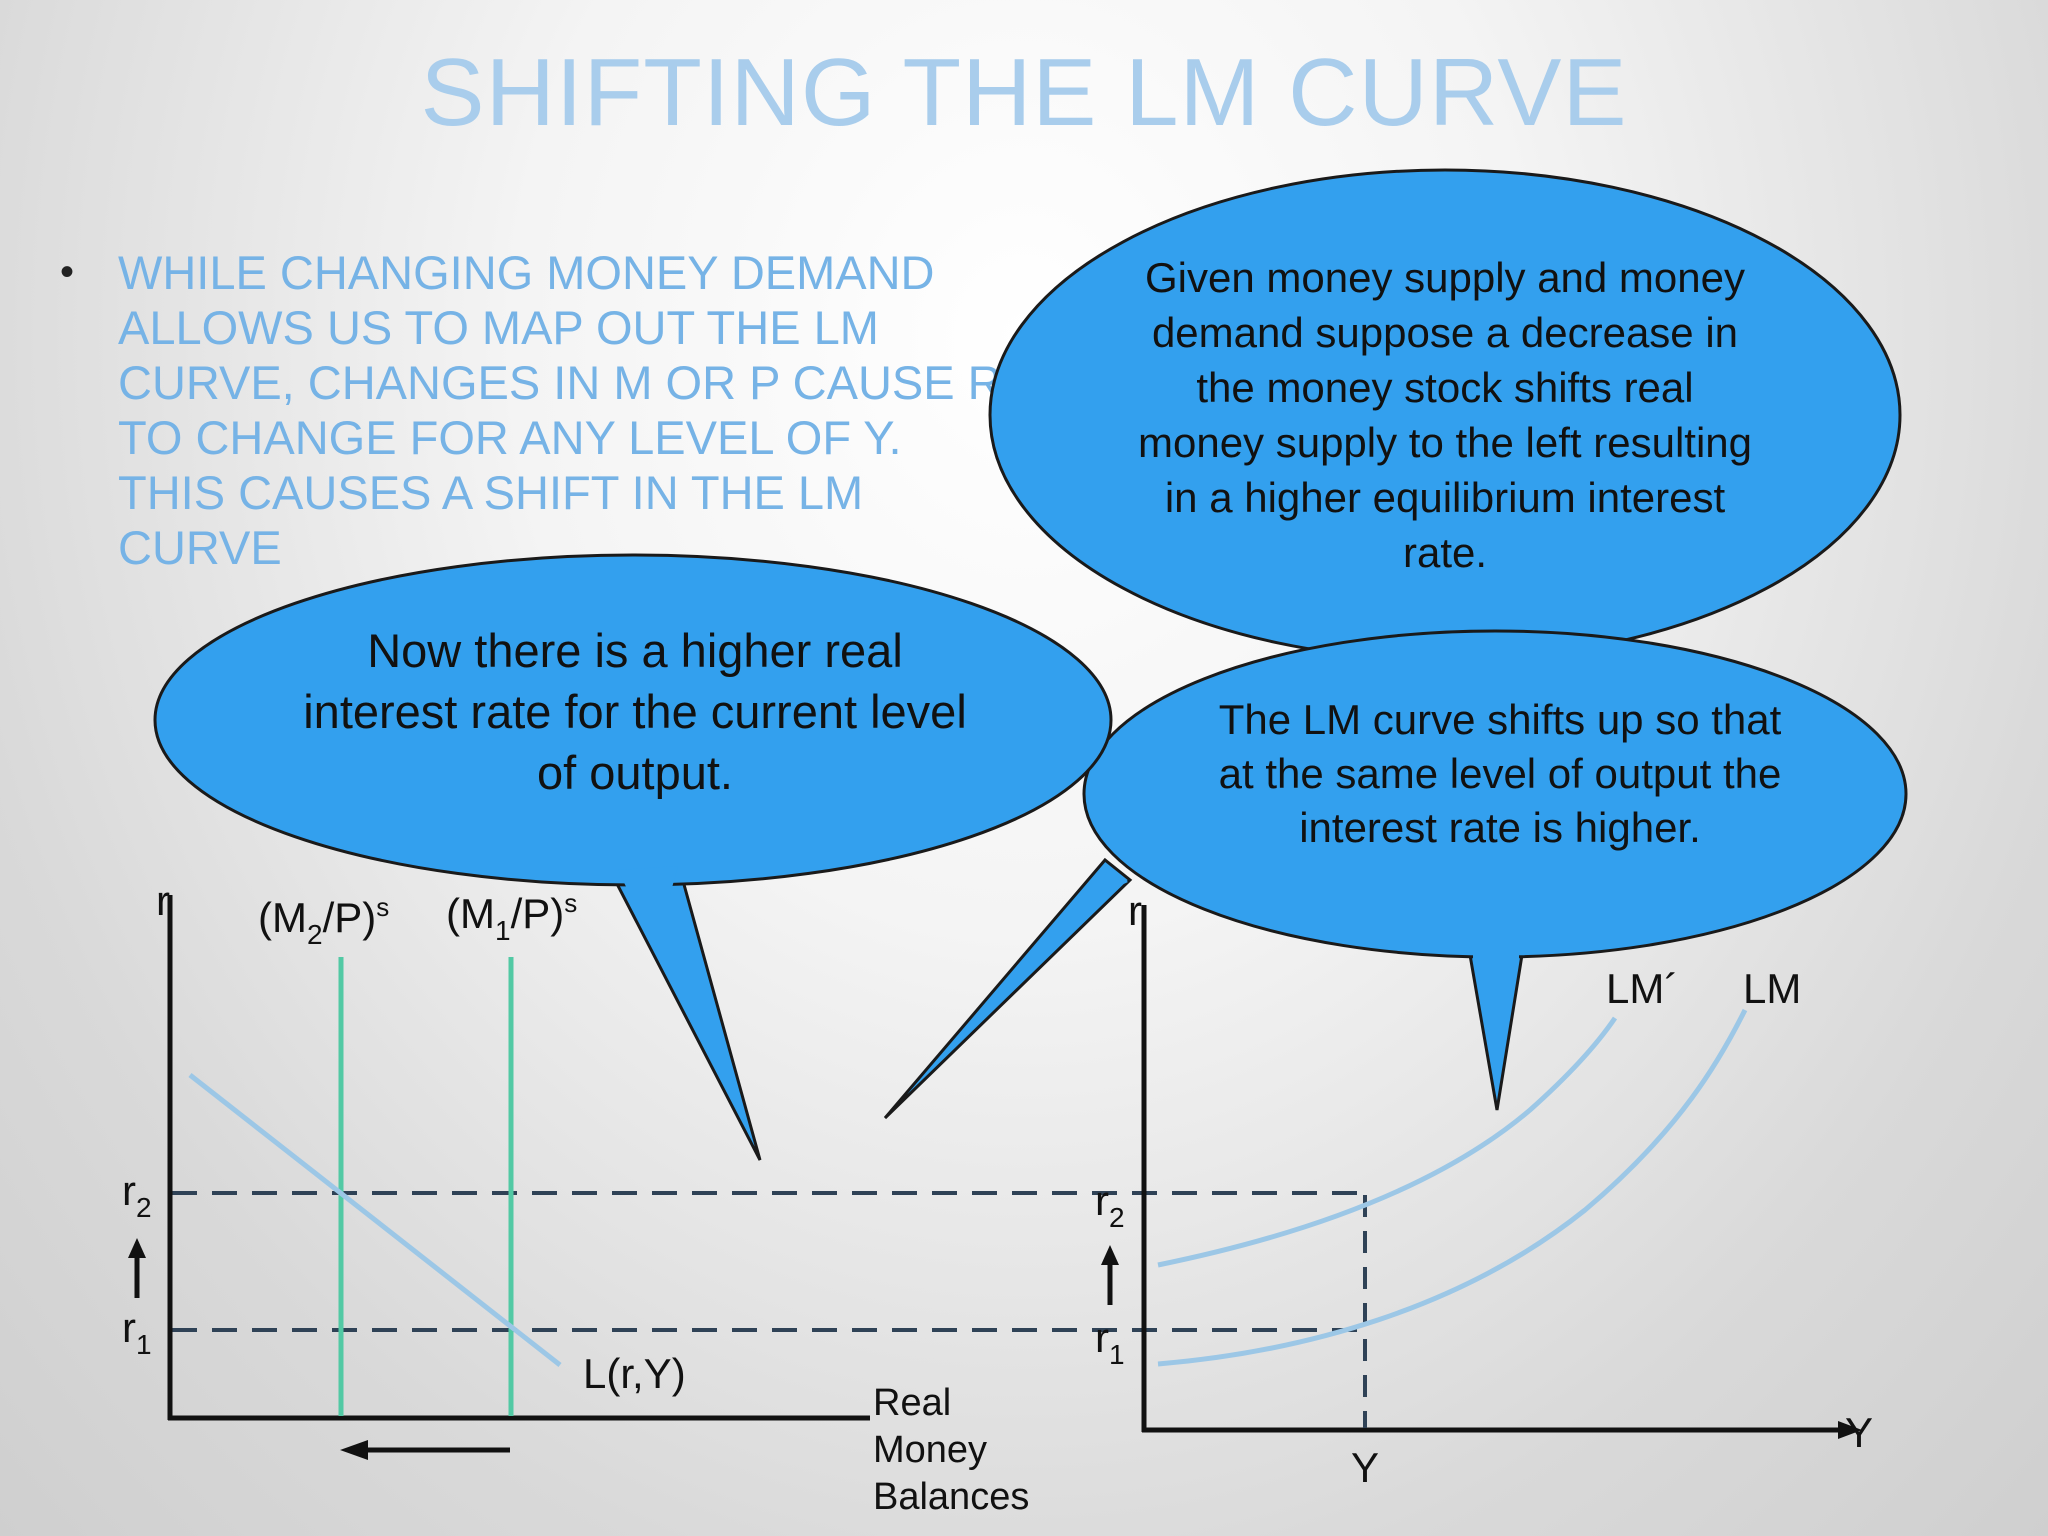 This screenshot has width=2048, height=1536. What do you see at coordinates (1850, 1430) in the screenshot?
I see `lm-x-axis-arrowhead` at bounding box center [1850, 1430].